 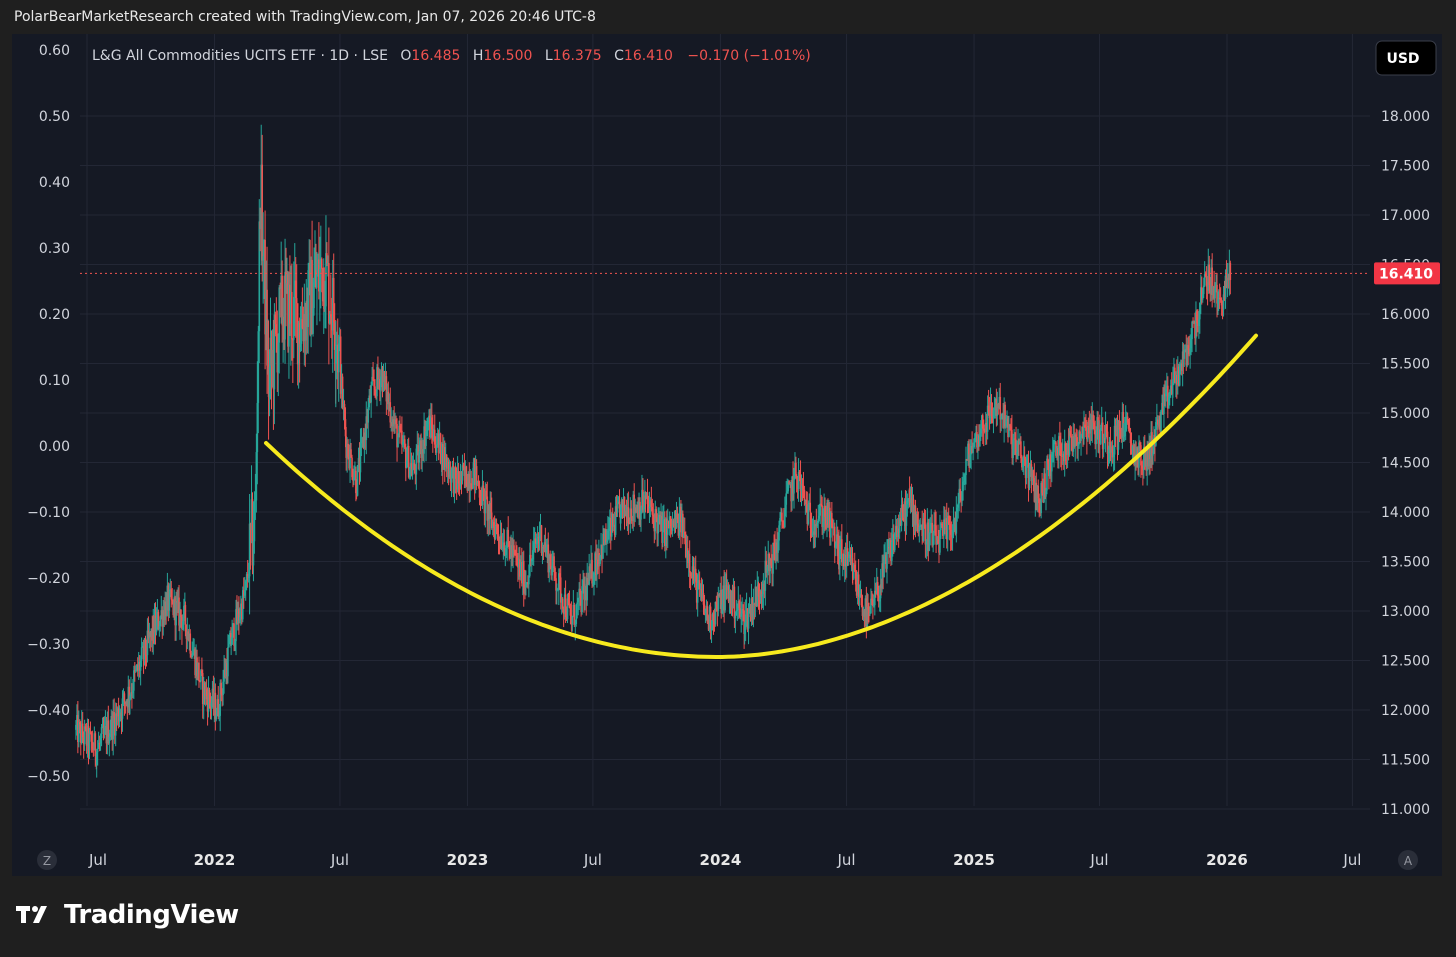 What do you see at coordinates (54, 315) in the screenshot?
I see `left-axis-tick: 0.20` at bounding box center [54, 315].